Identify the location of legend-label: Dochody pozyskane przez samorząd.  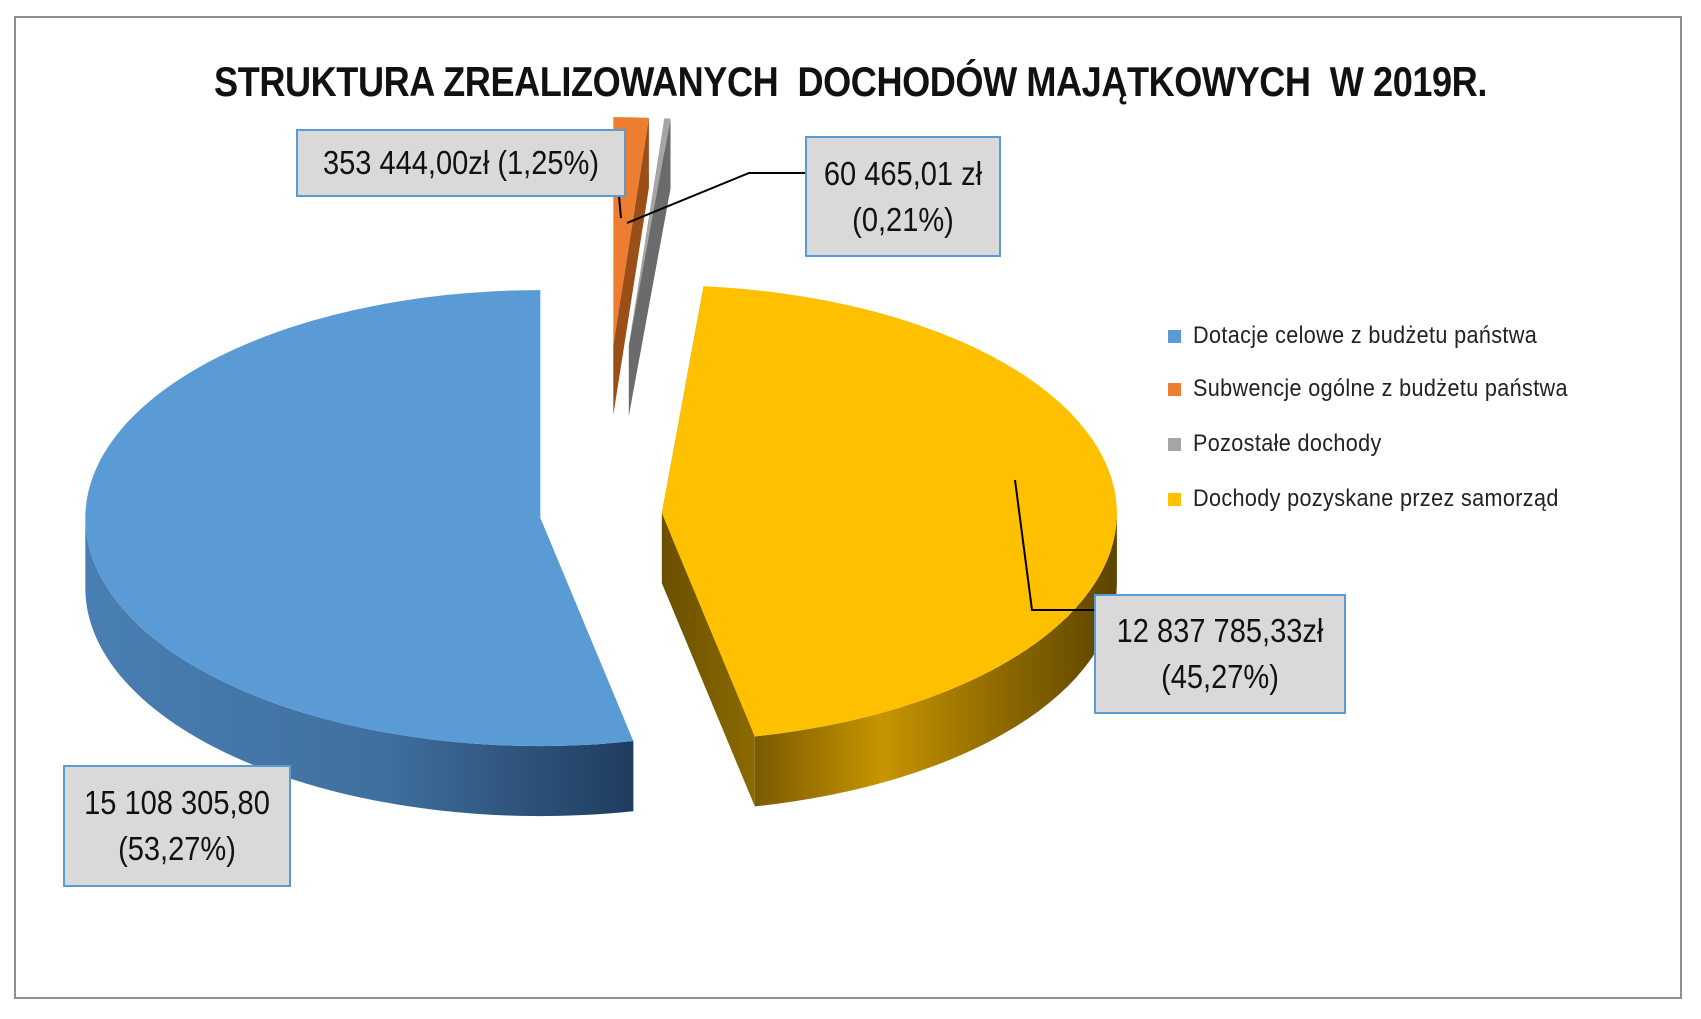
(1376, 498).